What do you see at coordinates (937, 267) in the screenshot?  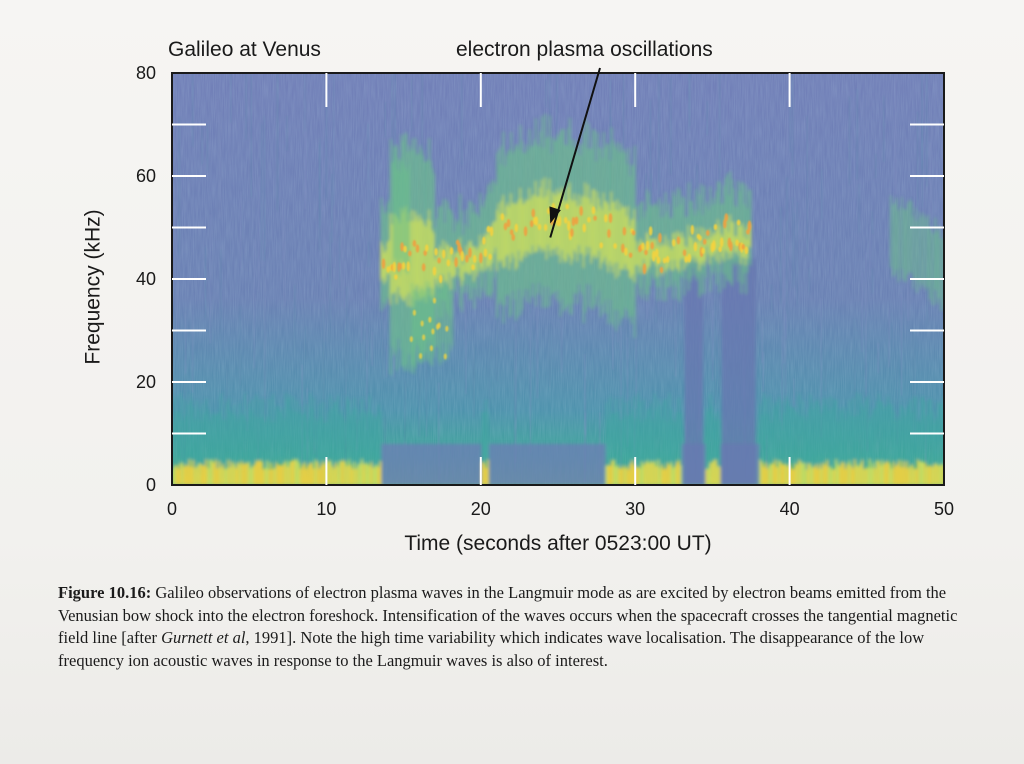 I see `late-emission` at bounding box center [937, 267].